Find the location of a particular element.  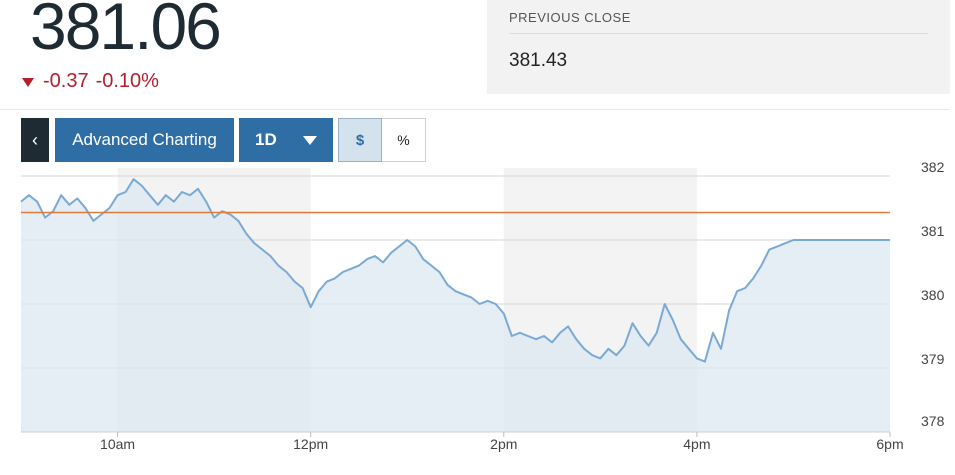

header-divider is located at coordinates (475, 109).